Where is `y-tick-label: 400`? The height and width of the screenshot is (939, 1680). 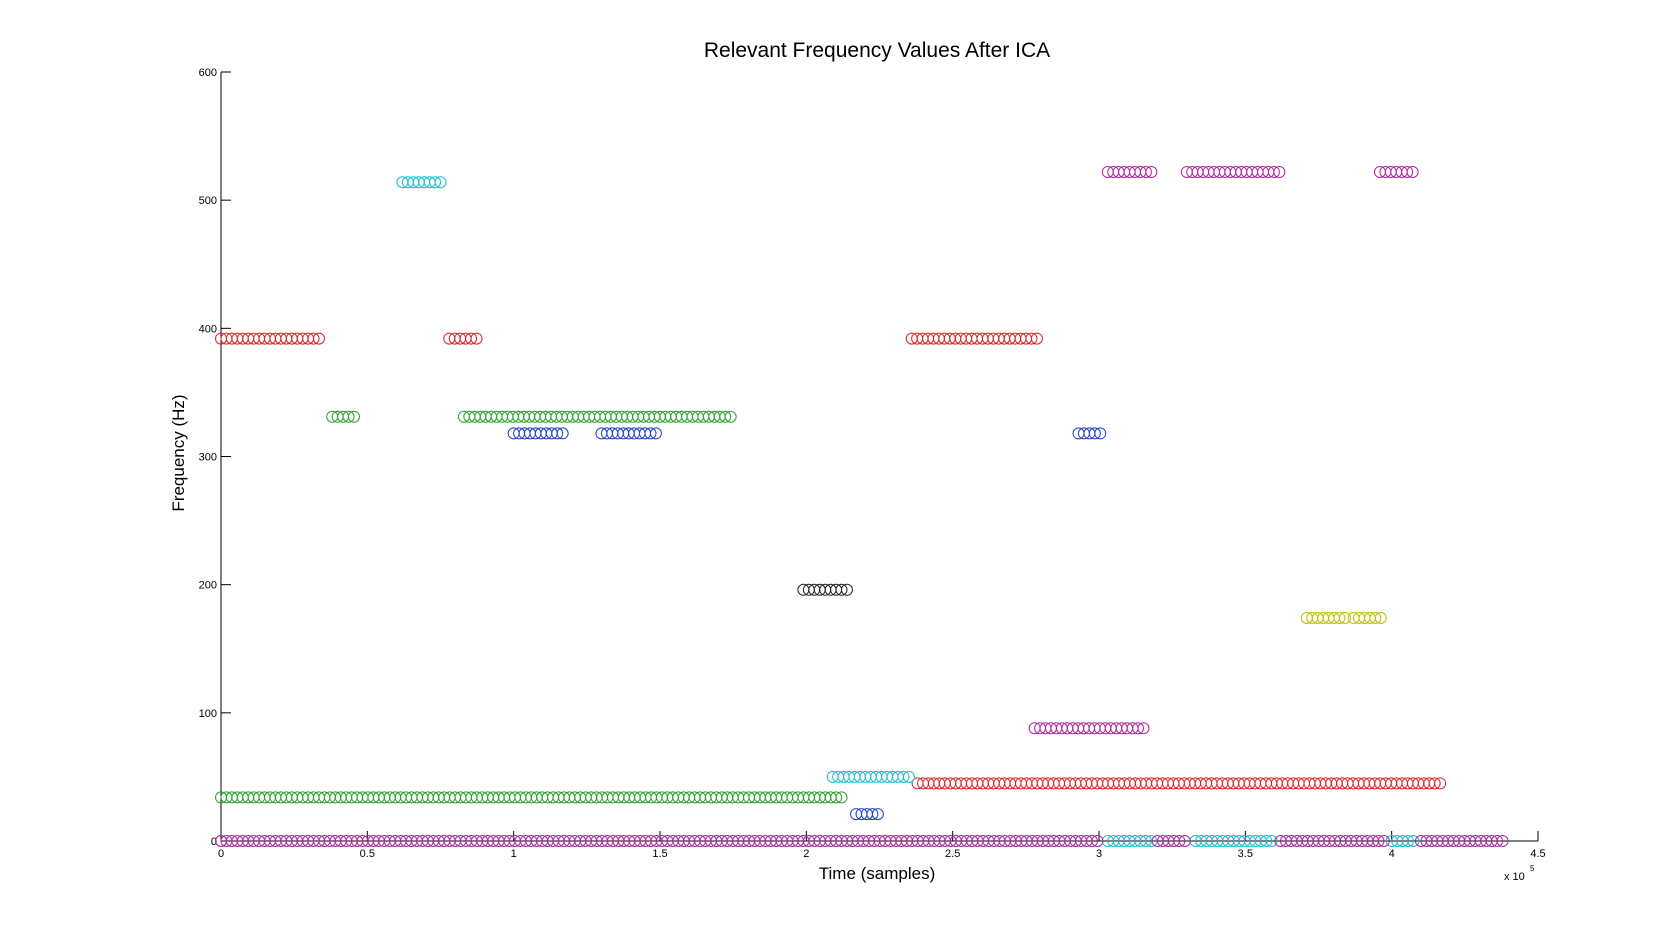 y-tick-label: 400 is located at coordinates (208, 329).